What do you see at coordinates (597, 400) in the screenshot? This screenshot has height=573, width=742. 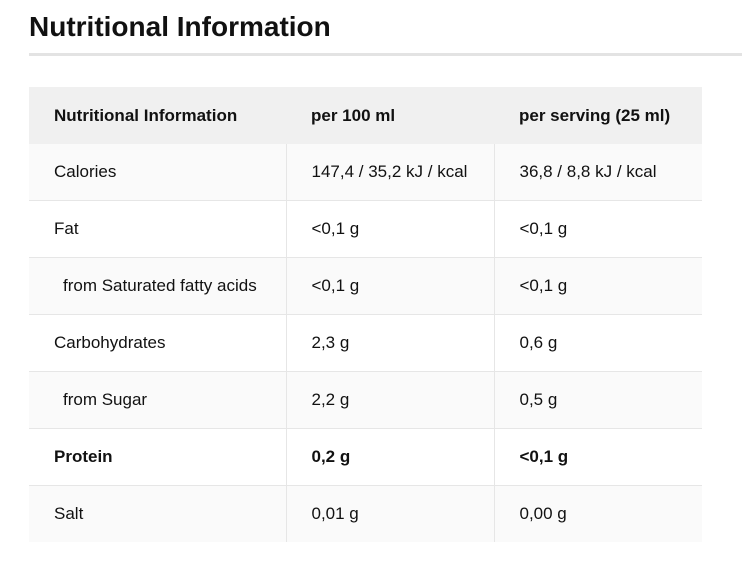 I see `value-per-serving: 0,5 g` at bounding box center [597, 400].